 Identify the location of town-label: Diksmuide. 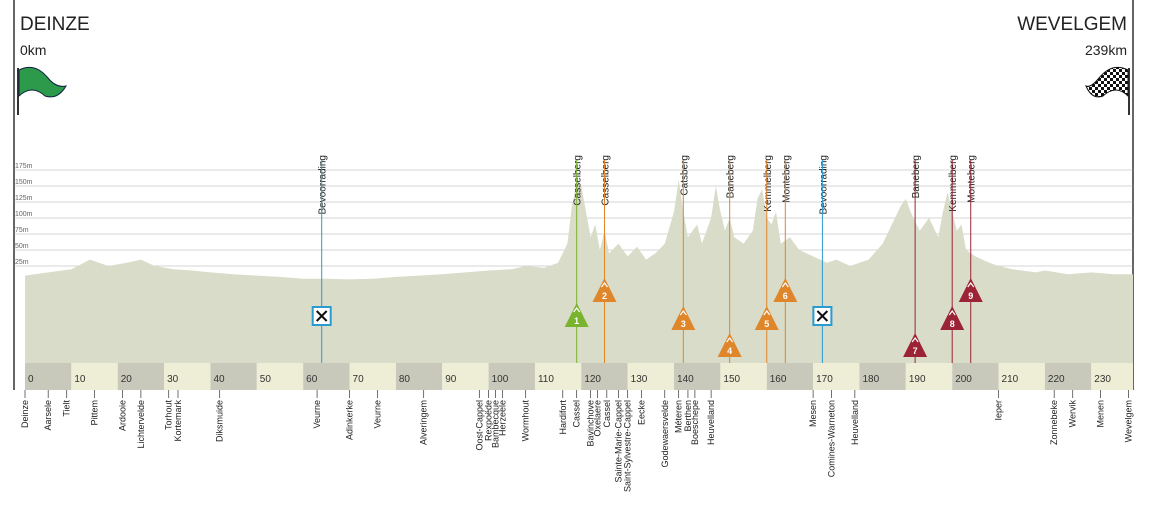
(220, 421).